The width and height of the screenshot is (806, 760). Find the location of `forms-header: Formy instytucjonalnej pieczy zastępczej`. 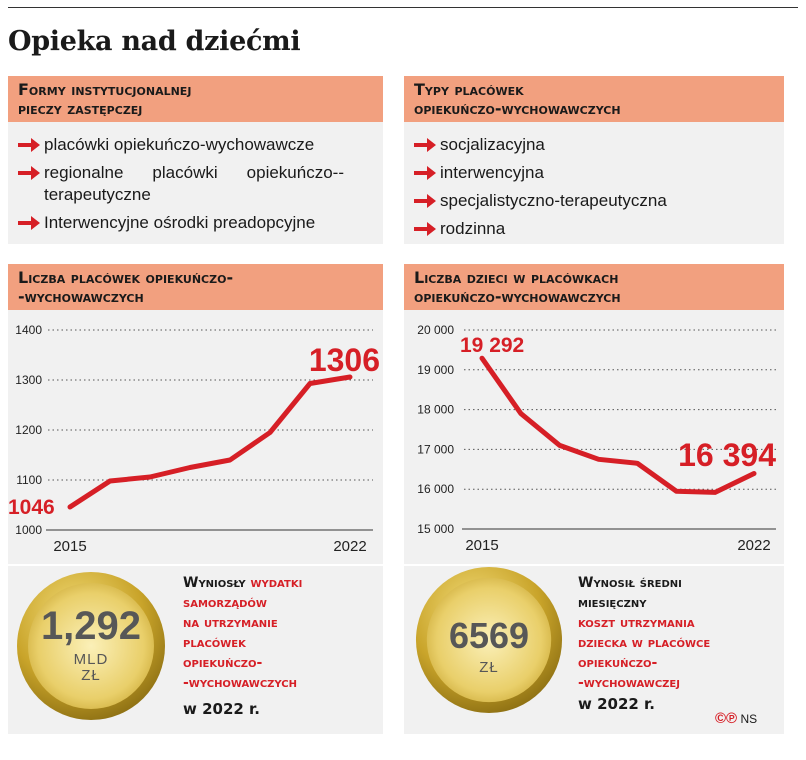

forms-header: Formy instytucjonalnej pieczy zastępczej is located at coordinates (195, 99).